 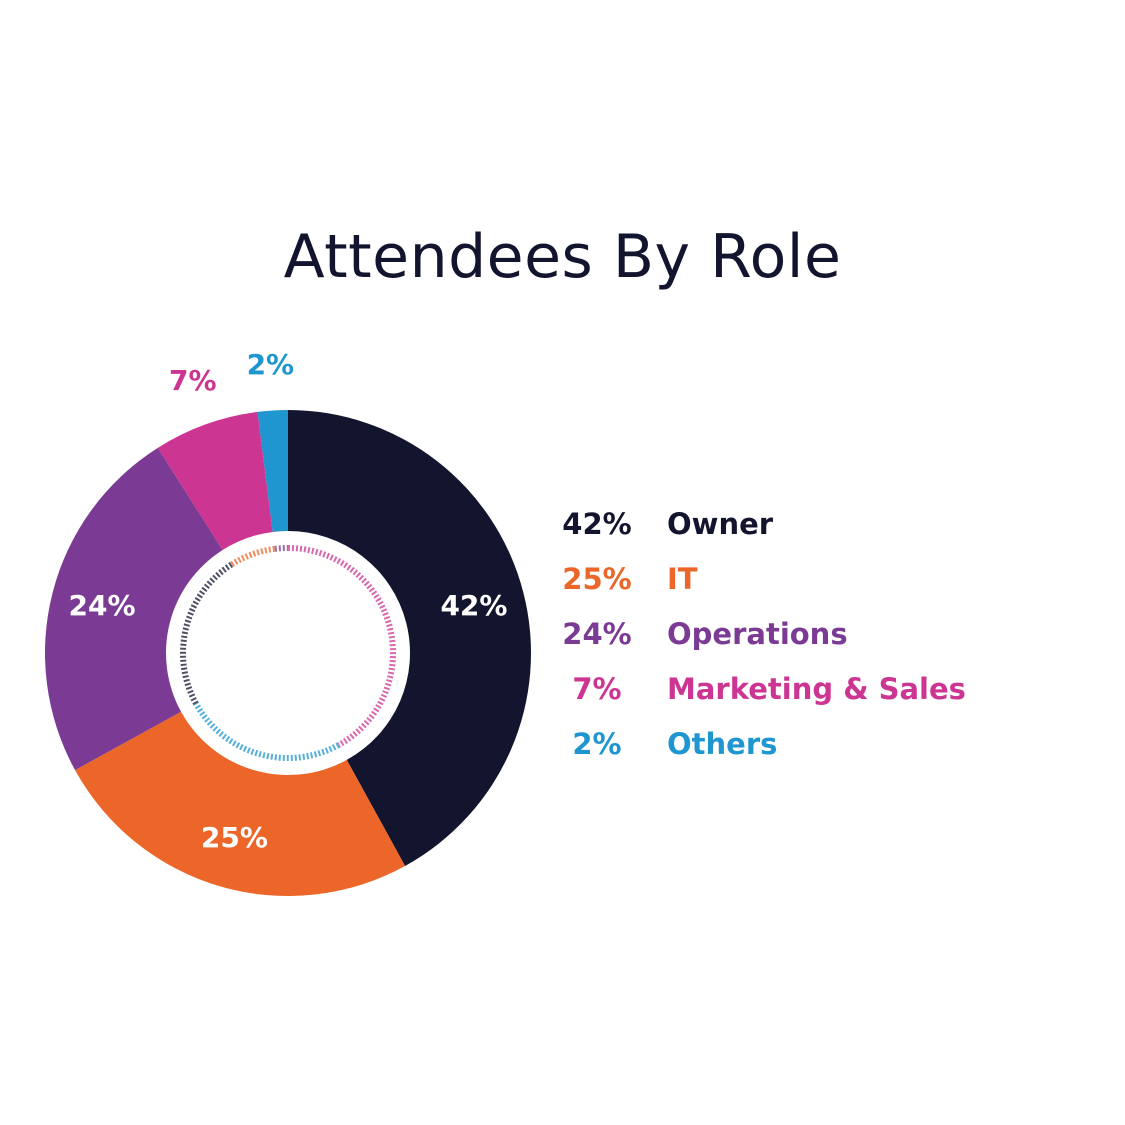 What do you see at coordinates (597, 634) in the screenshot?
I see `legend-value: 24%` at bounding box center [597, 634].